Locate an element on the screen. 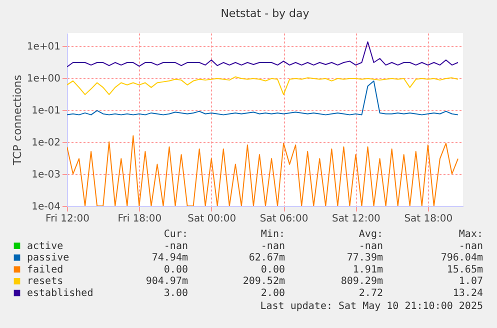  x-tick-label: Sat 12:00 is located at coordinates (356, 219).